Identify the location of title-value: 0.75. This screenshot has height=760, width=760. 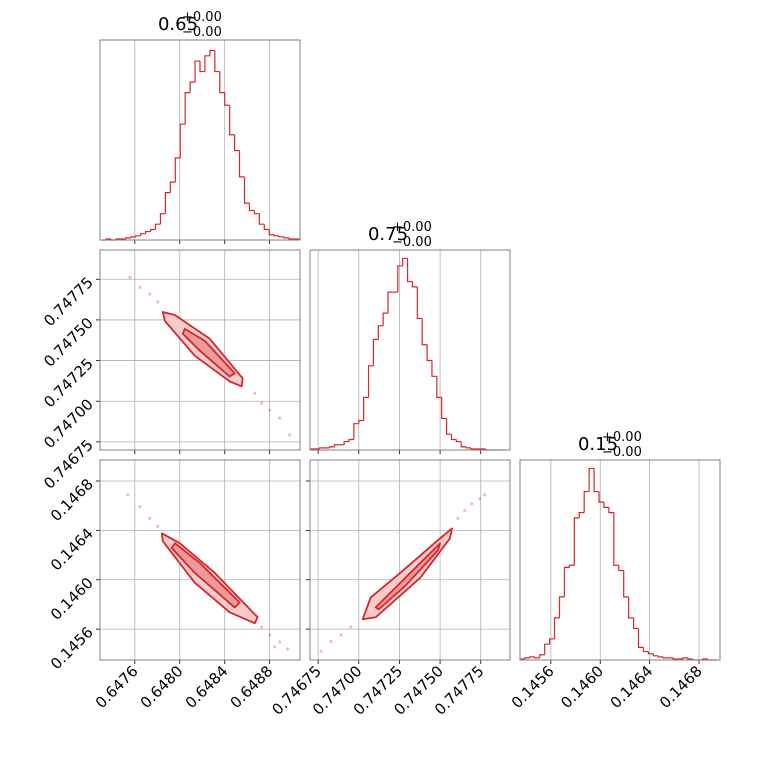
(388, 234).